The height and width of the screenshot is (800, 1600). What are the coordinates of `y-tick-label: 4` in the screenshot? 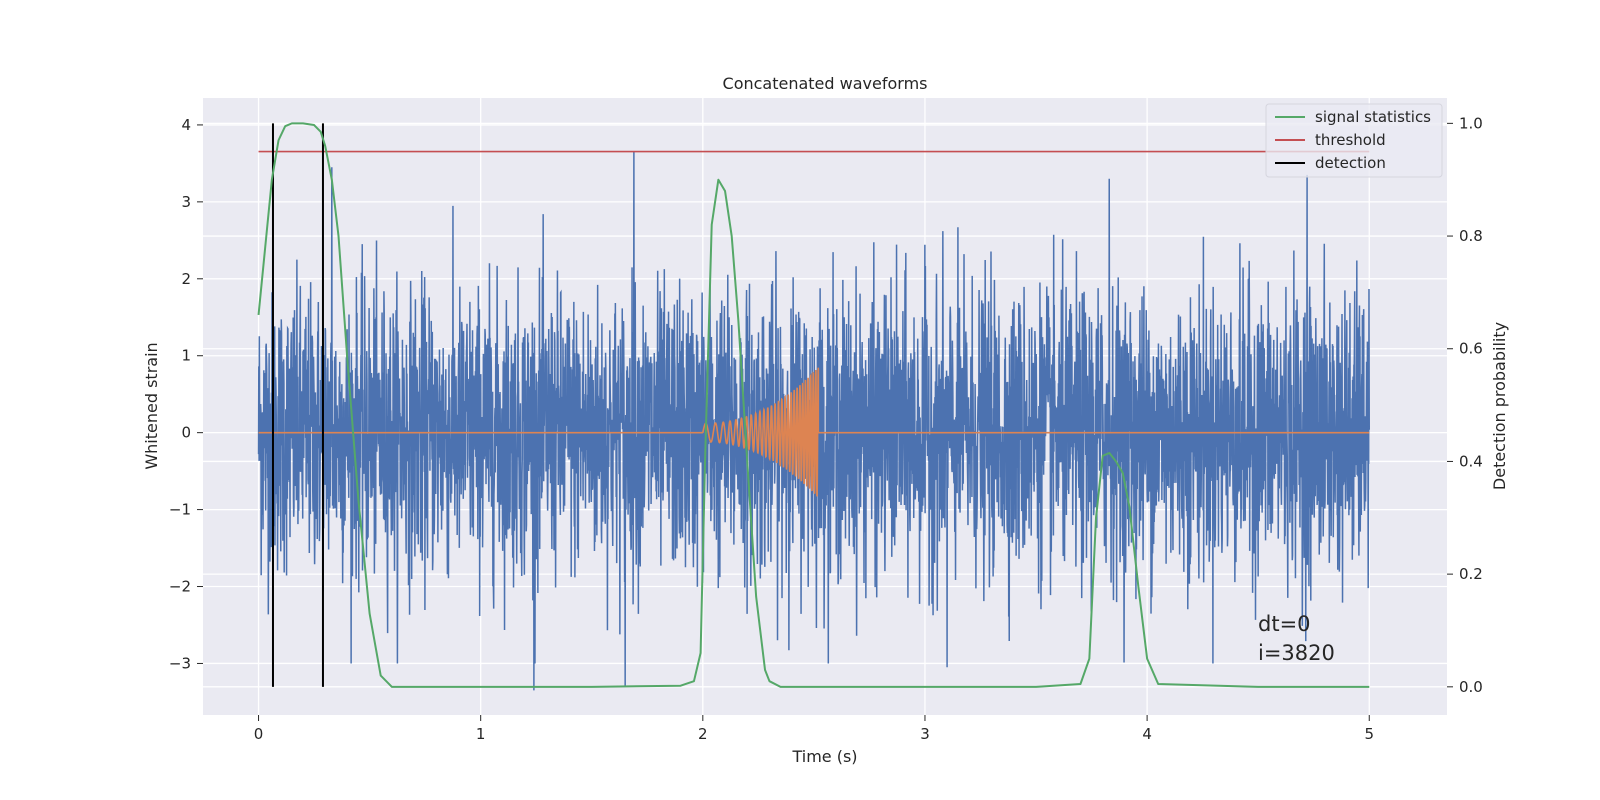 It's located at (186, 125).